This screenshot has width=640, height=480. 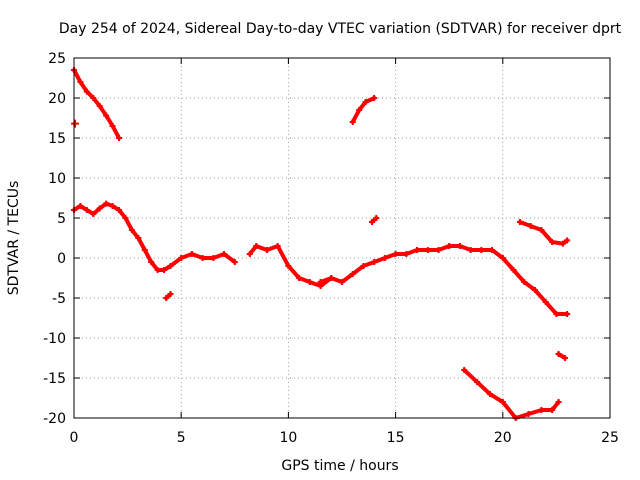 What do you see at coordinates (59, 299) in the screenshot?
I see `y-tick-label: -5` at bounding box center [59, 299].